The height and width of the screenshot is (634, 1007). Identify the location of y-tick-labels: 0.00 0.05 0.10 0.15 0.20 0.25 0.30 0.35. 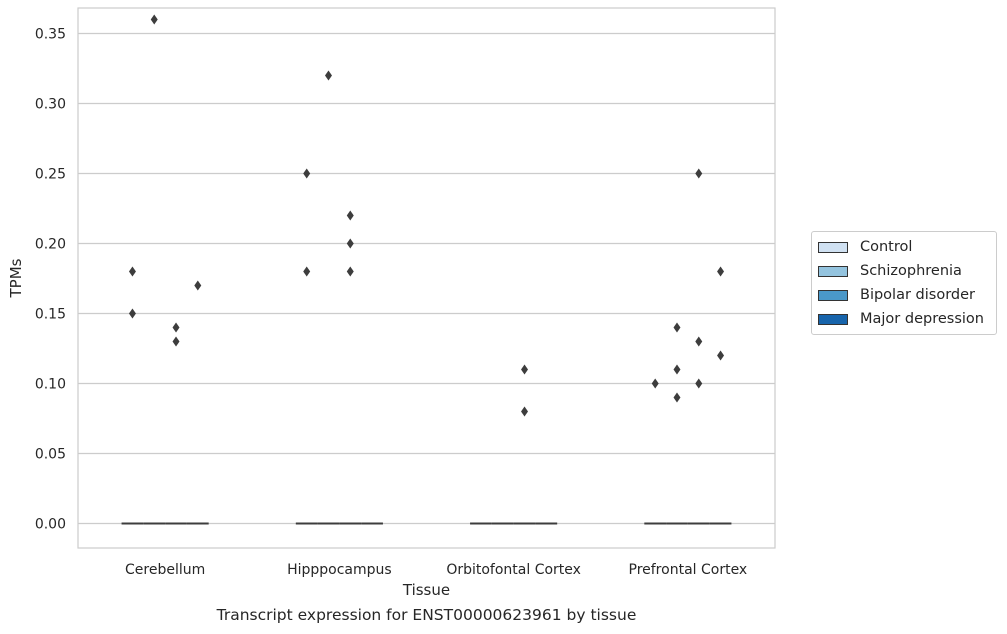
(50, 280).